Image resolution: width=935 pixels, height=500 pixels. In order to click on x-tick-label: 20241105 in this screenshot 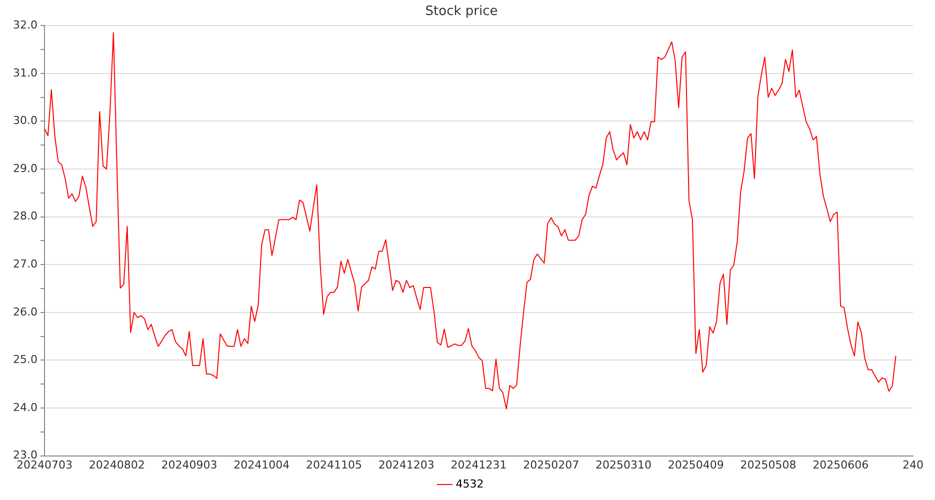, I will do `click(334, 465)`.